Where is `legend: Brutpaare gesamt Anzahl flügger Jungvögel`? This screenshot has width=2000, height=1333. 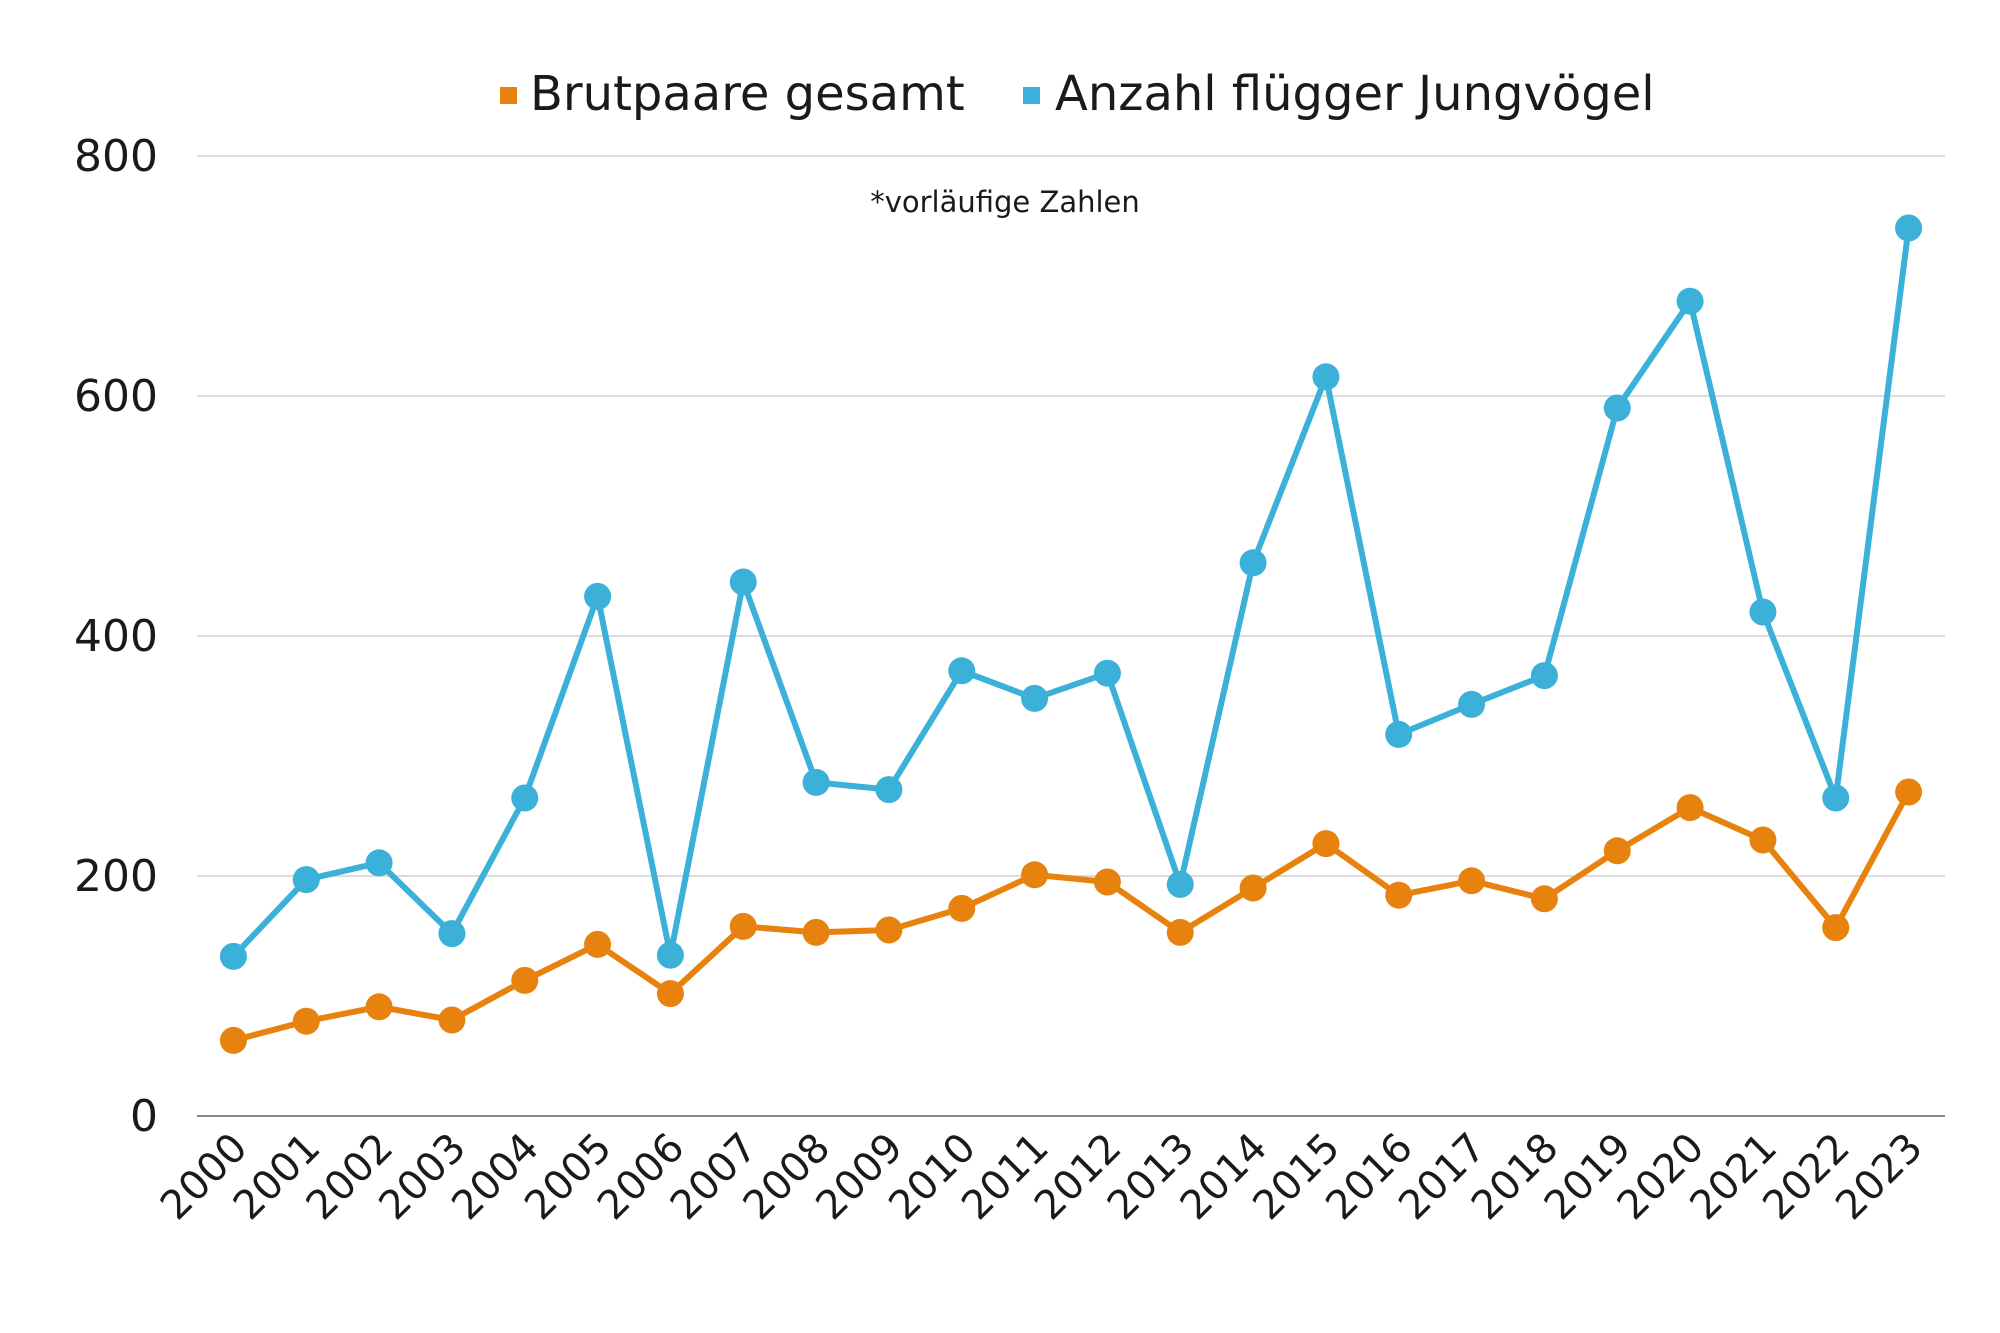 legend: Brutpaare gesamt Anzahl flügger Jungvögel is located at coordinates (1077, 94).